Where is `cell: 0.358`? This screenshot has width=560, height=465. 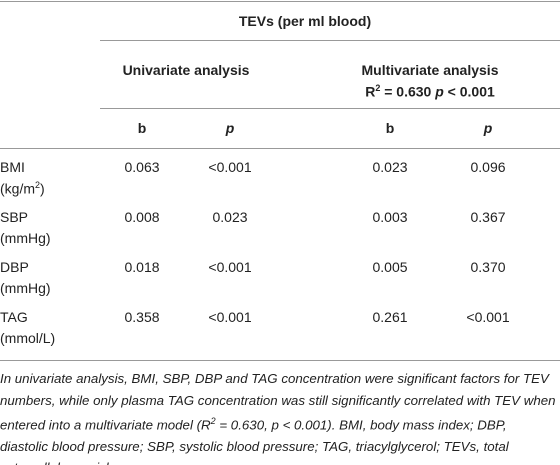 cell: 0.358 is located at coordinates (142, 317).